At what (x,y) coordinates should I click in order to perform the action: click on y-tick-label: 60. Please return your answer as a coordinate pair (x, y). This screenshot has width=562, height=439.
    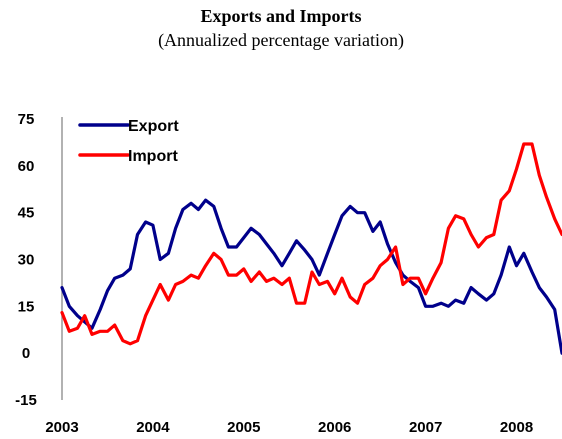
    Looking at the image, I should click on (26, 166).